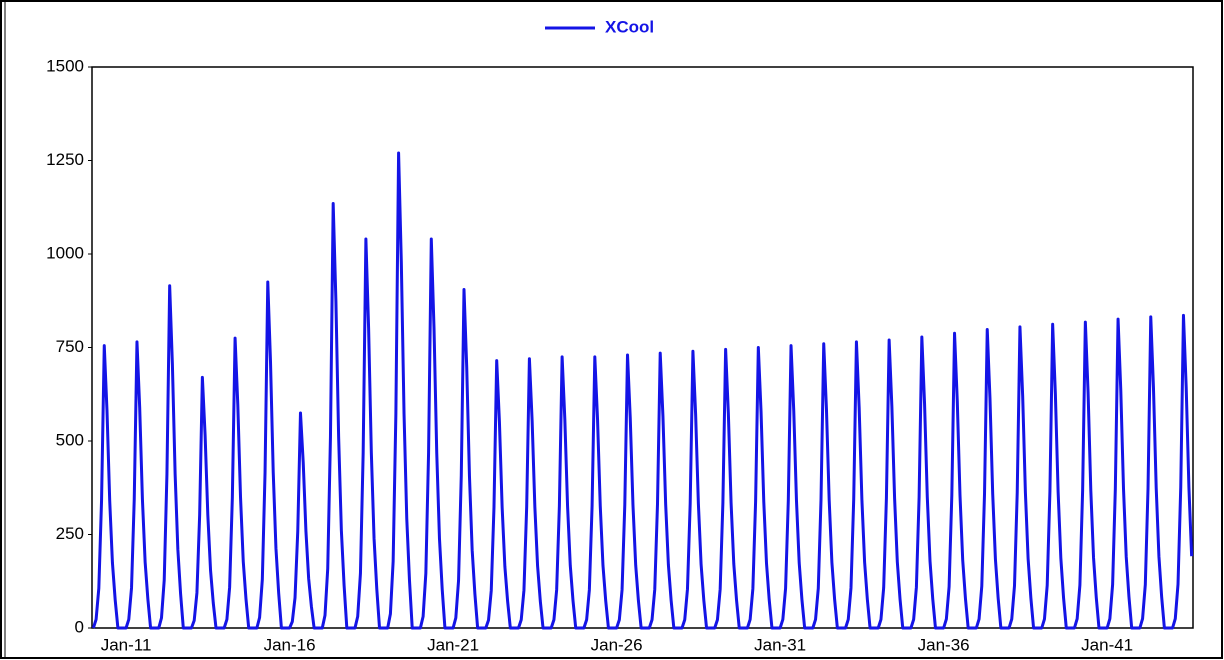 The image size is (1224, 660). I want to click on y-tick-label: 250, so click(70, 533).